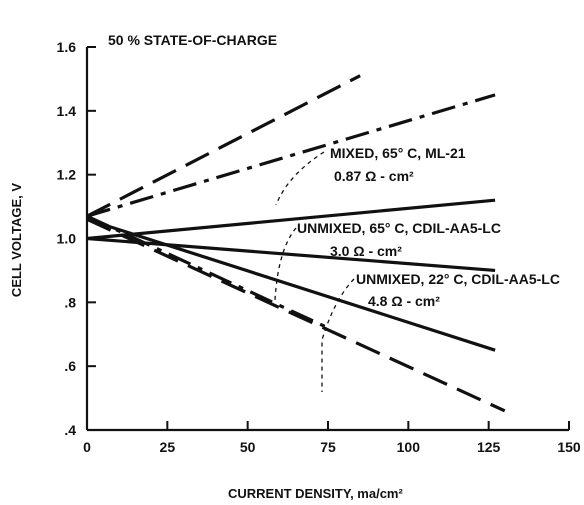  What do you see at coordinates (300, 178) in the screenshot?
I see `leader-mixed` at bounding box center [300, 178].